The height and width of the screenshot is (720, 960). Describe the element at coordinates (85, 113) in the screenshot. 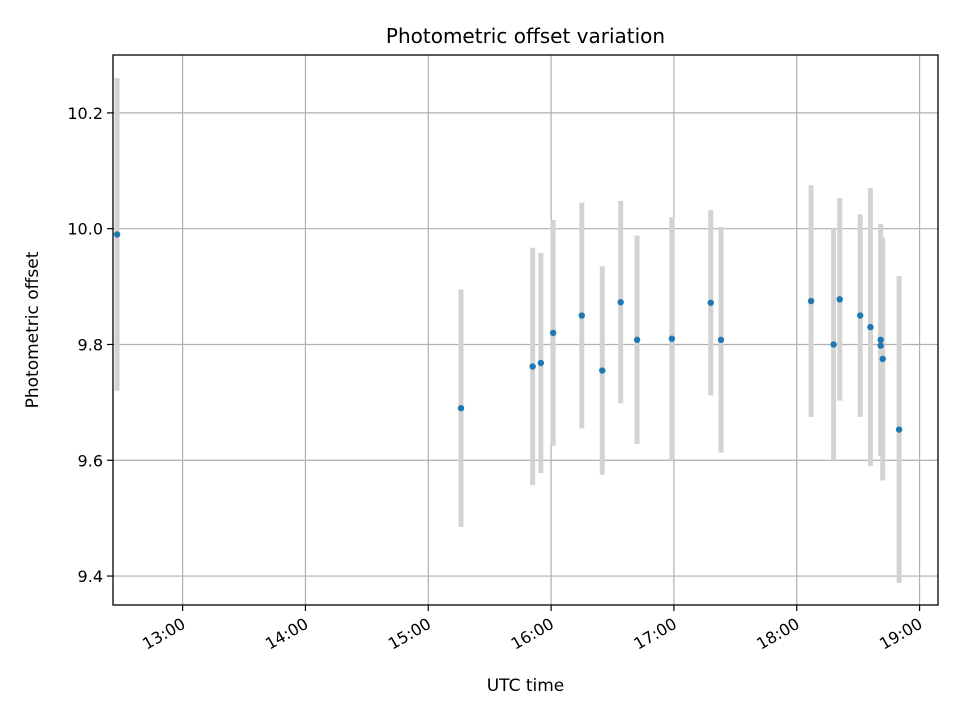

I see `y-tick-label: 10.2` at that location.